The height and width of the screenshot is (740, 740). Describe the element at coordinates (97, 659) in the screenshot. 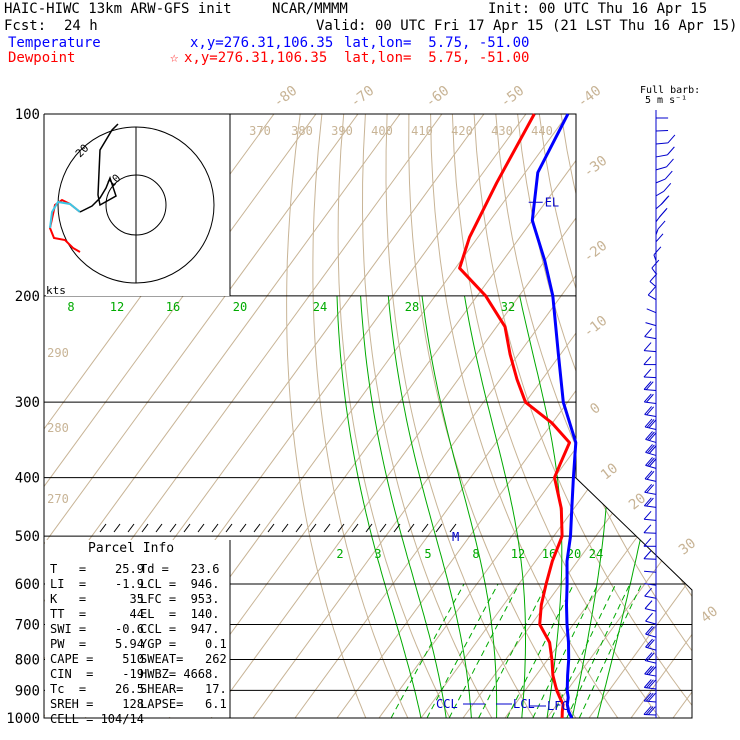

I see `parcel-info-label: CAPE = 510` at that location.